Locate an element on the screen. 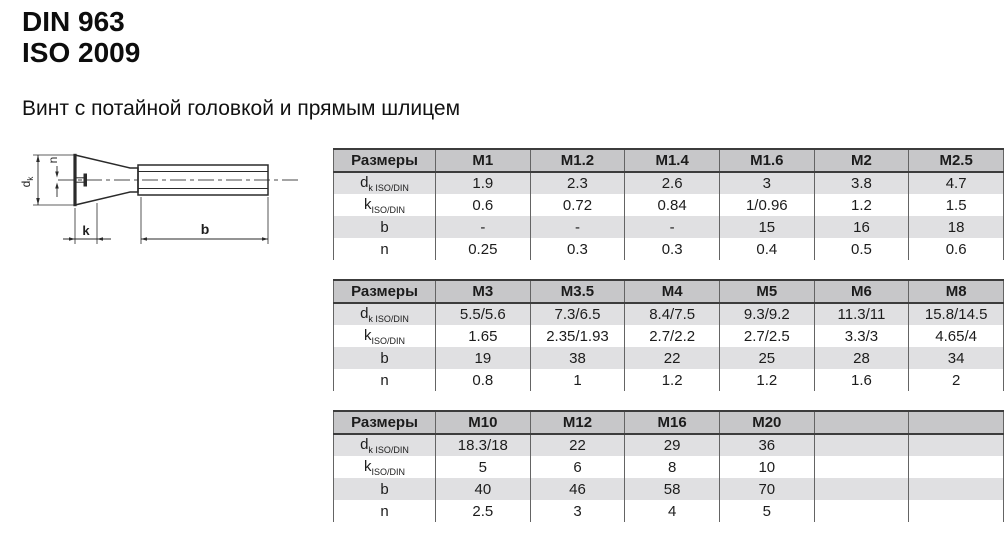 The height and width of the screenshot is (541, 1006). table-cell: 9.3/9.2 is located at coordinates (766, 314).